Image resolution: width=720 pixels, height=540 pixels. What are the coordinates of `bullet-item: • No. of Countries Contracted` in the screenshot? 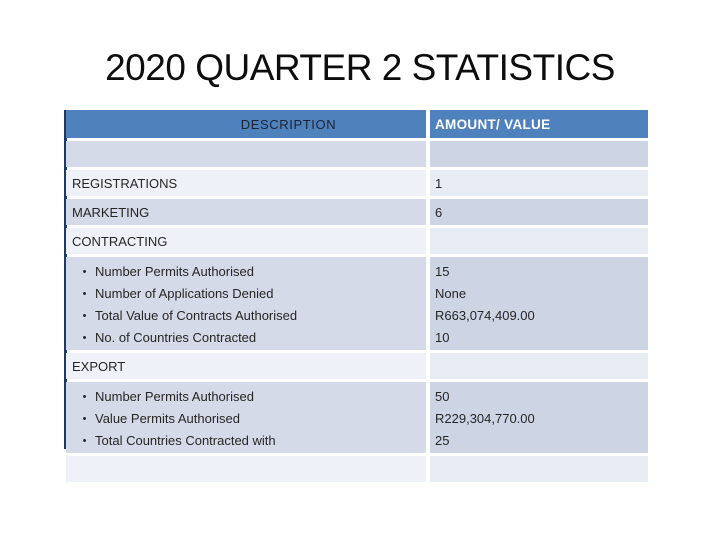 It's located at (246, 338).